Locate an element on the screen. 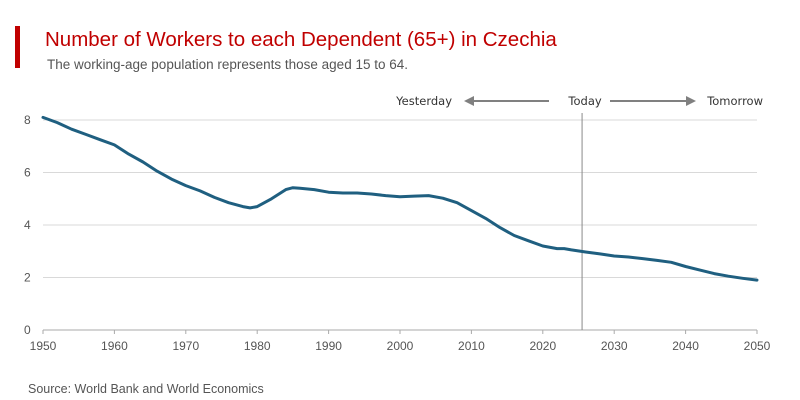 This screenshot has width=800, height=400. x-tick-label: 2030 is located at coordinates (614, 346).